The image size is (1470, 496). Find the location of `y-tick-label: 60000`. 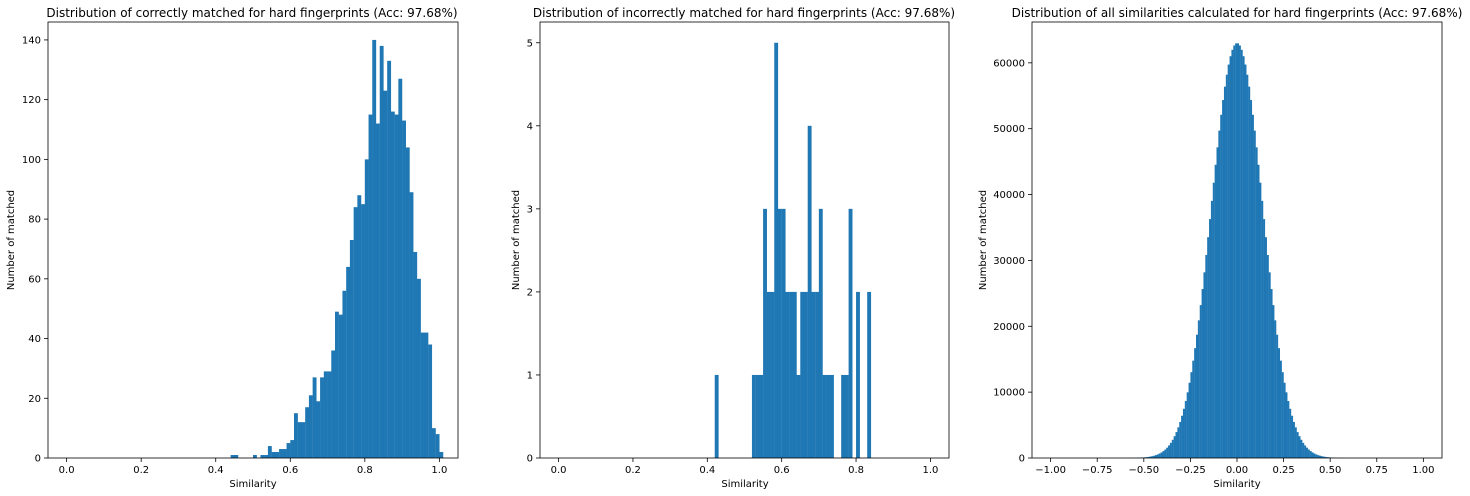

y-tick-label: 60000 is located at coordinates (1009, 63).